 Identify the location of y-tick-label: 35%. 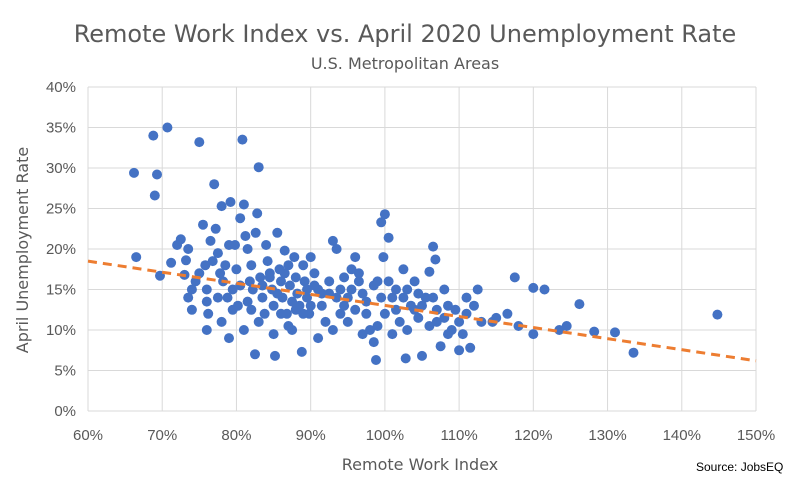
(61, 128).